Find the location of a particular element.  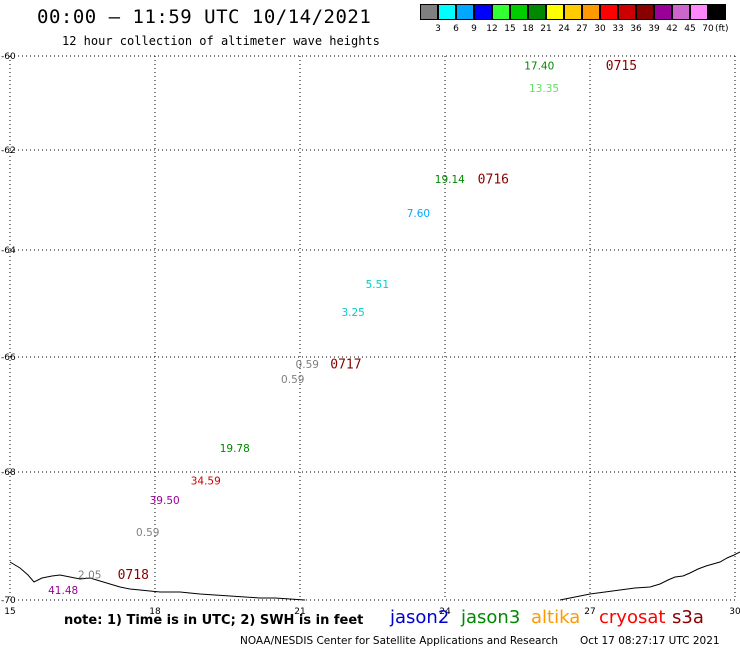

legend-label: 15 is located at coordinates (510, 29).